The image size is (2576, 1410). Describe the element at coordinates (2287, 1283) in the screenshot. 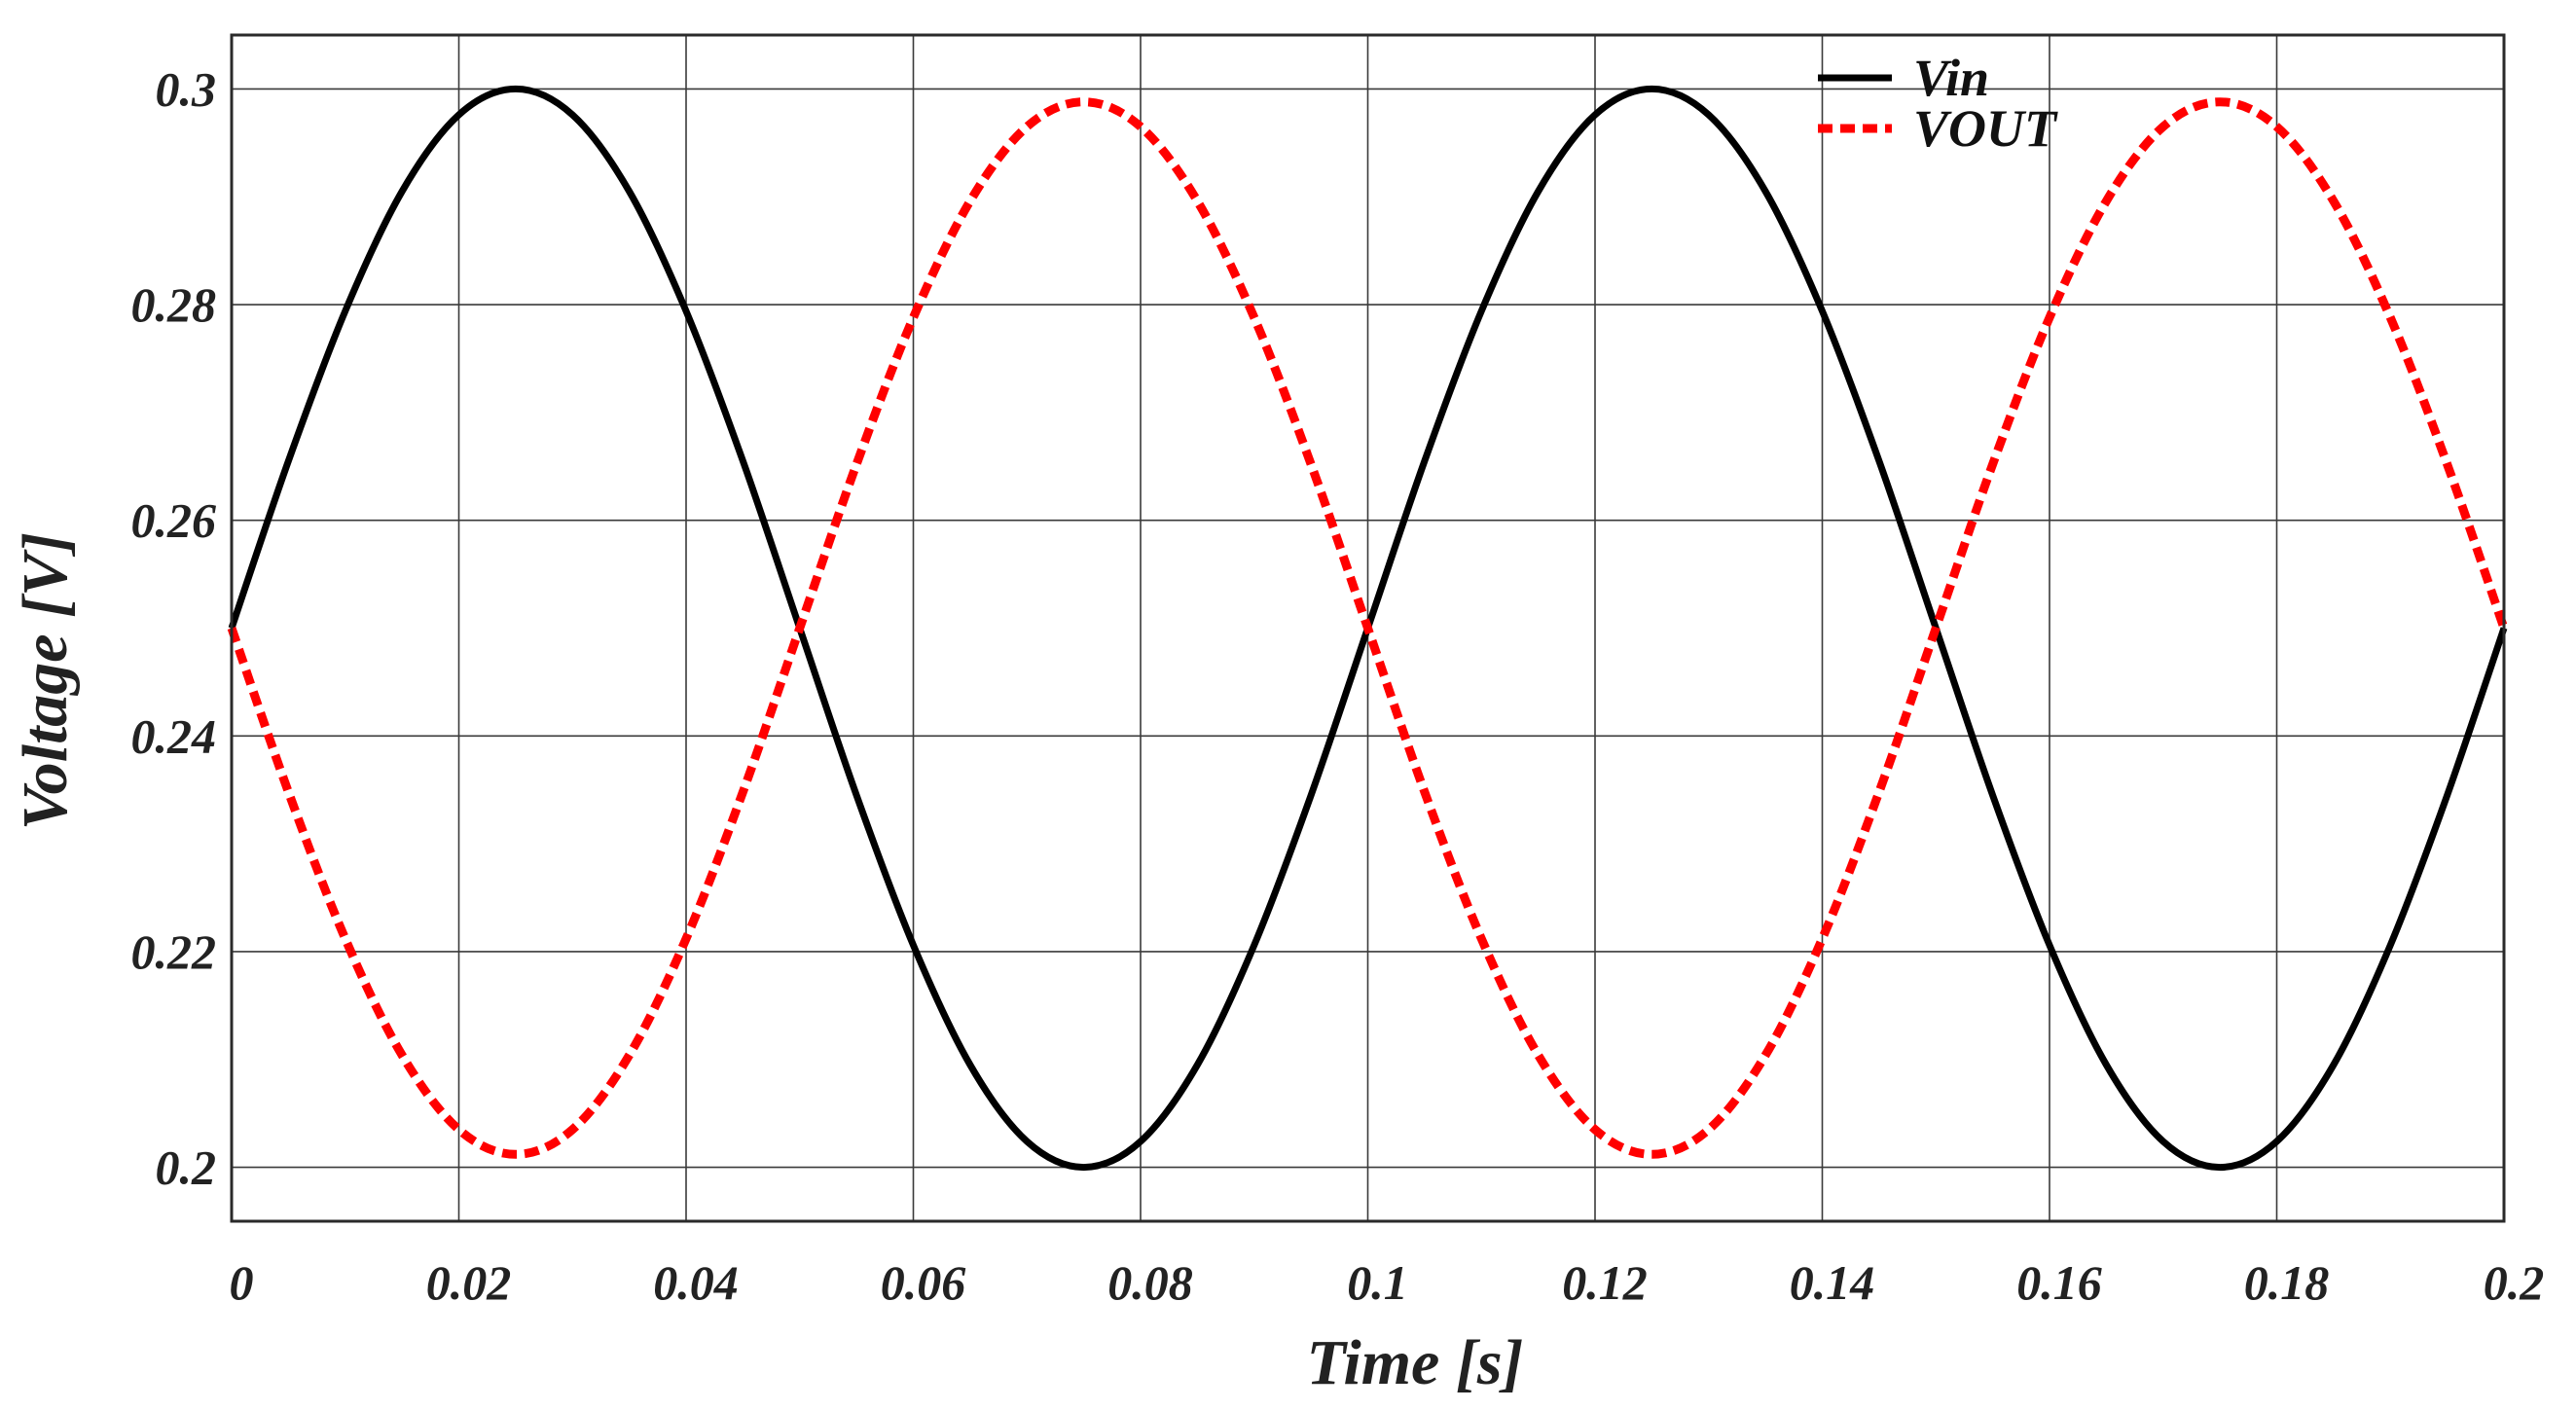

I see `x-tick-label: 0.18` at that location.